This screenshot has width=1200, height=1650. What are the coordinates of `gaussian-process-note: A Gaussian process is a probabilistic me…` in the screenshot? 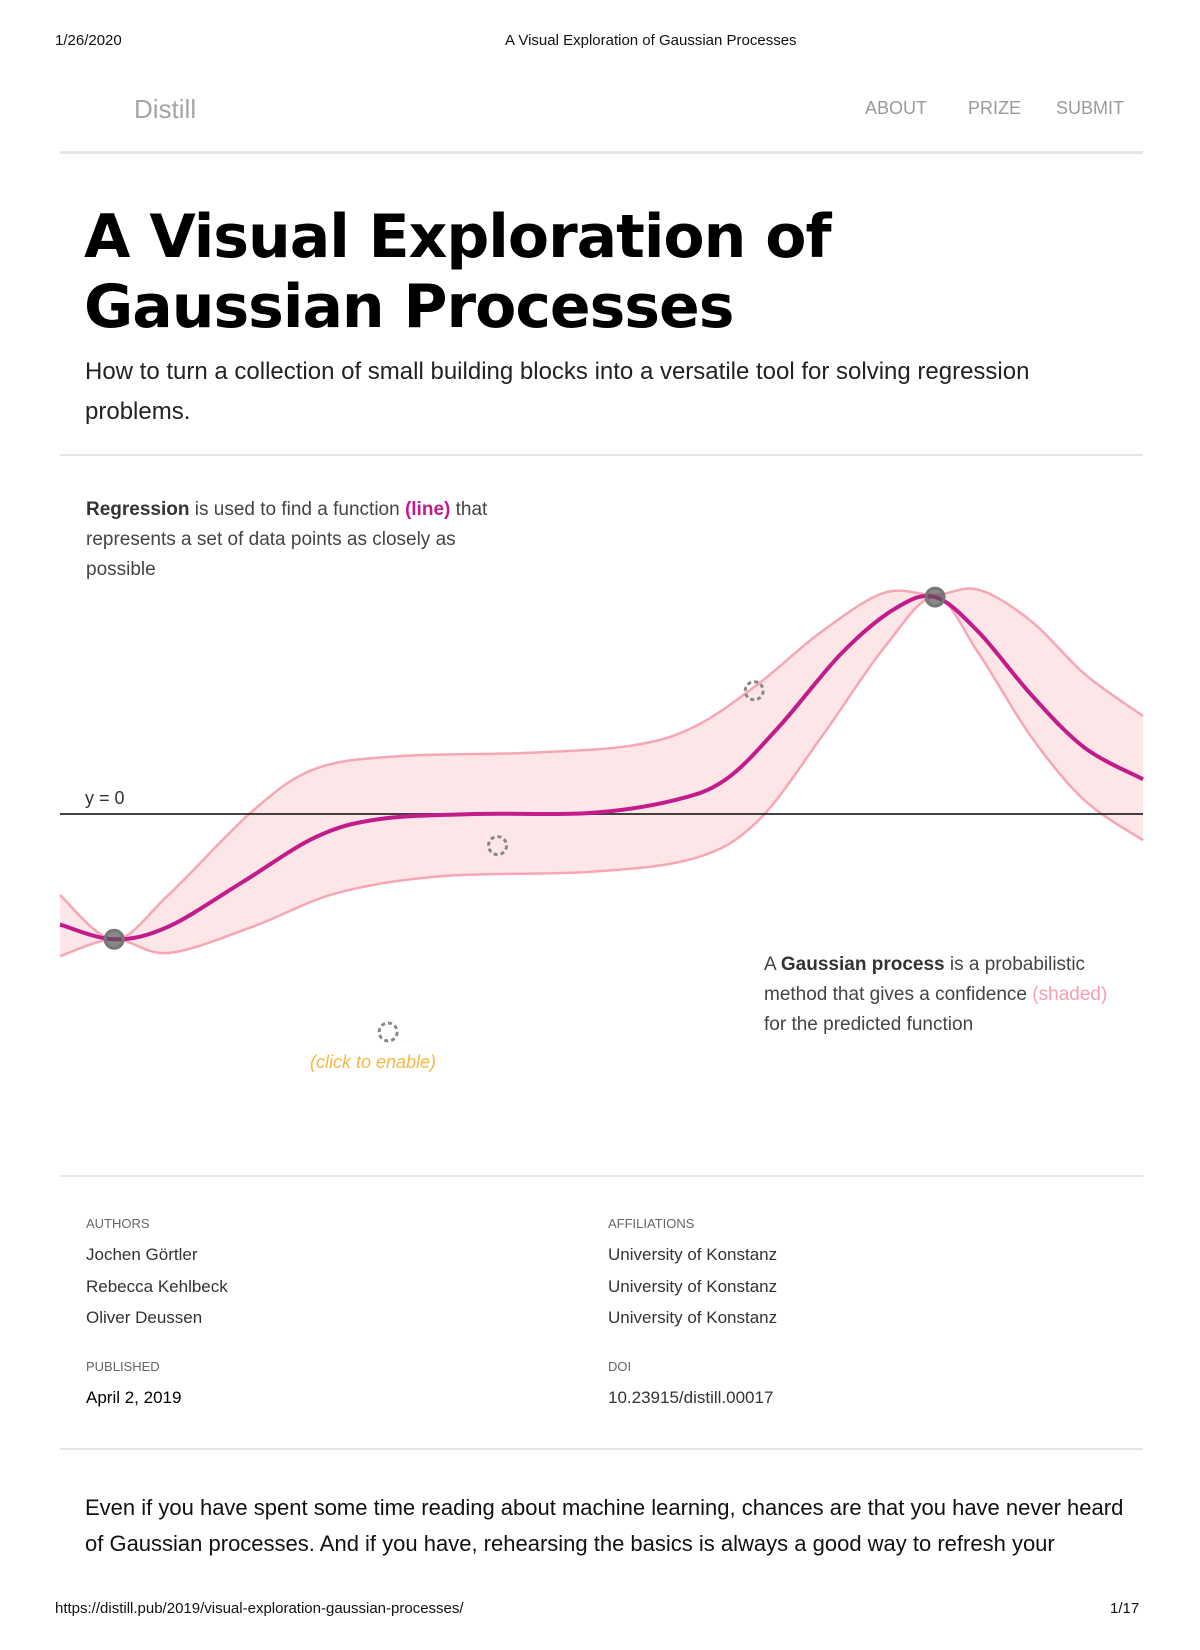 It's located at (939, 995).